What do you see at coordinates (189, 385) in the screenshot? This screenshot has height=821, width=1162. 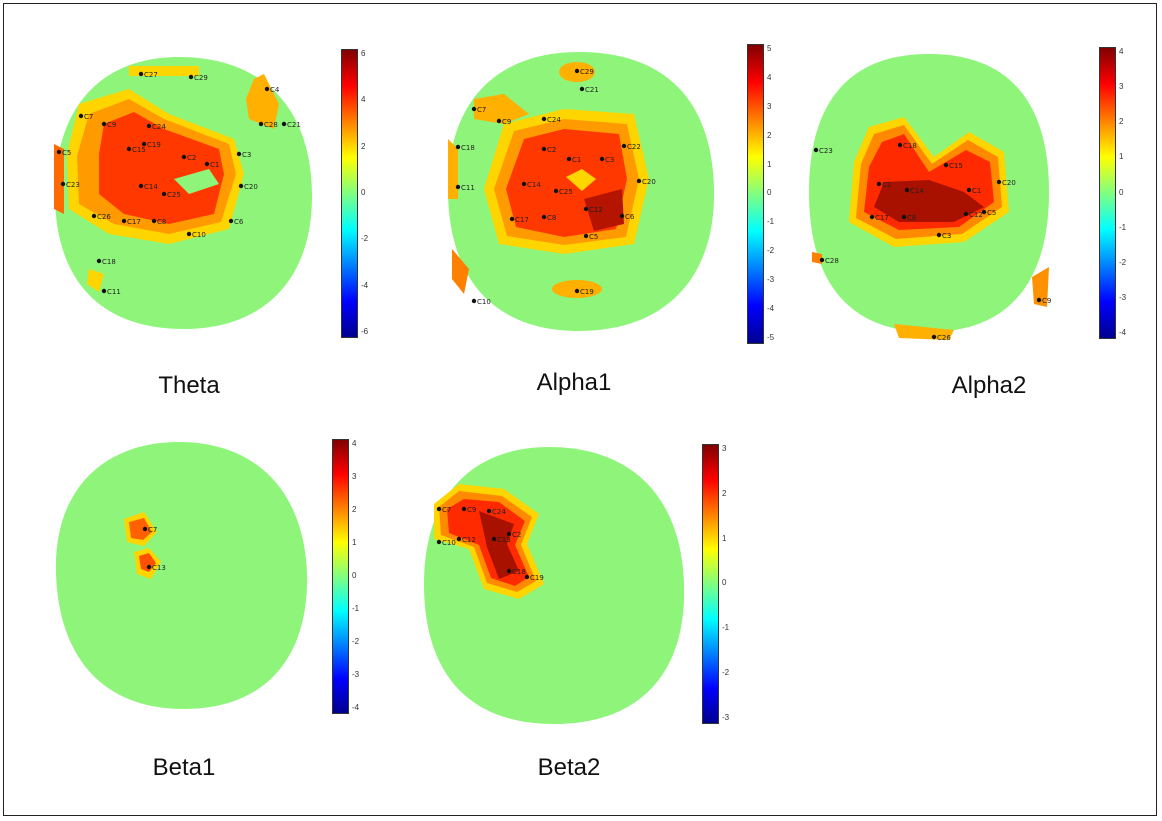 I see `panel-label-theta: Theta` at bounding box center [189, 385].